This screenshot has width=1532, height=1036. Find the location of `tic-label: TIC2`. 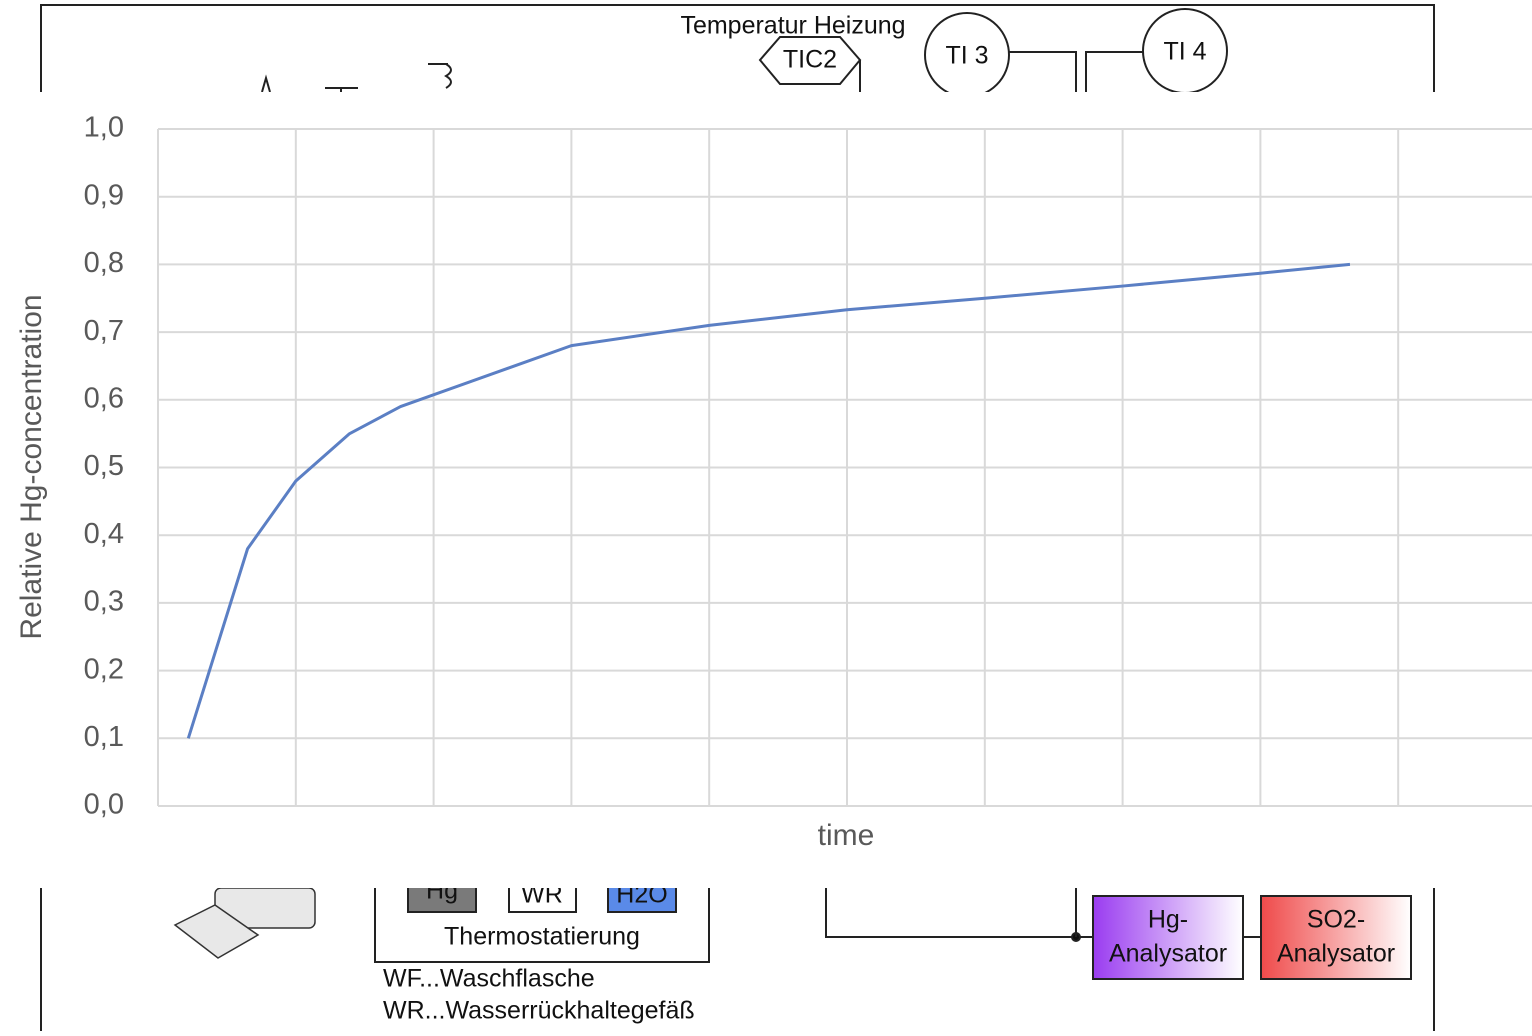

tic-label: TIC2 is located at coordinates (810, 60).